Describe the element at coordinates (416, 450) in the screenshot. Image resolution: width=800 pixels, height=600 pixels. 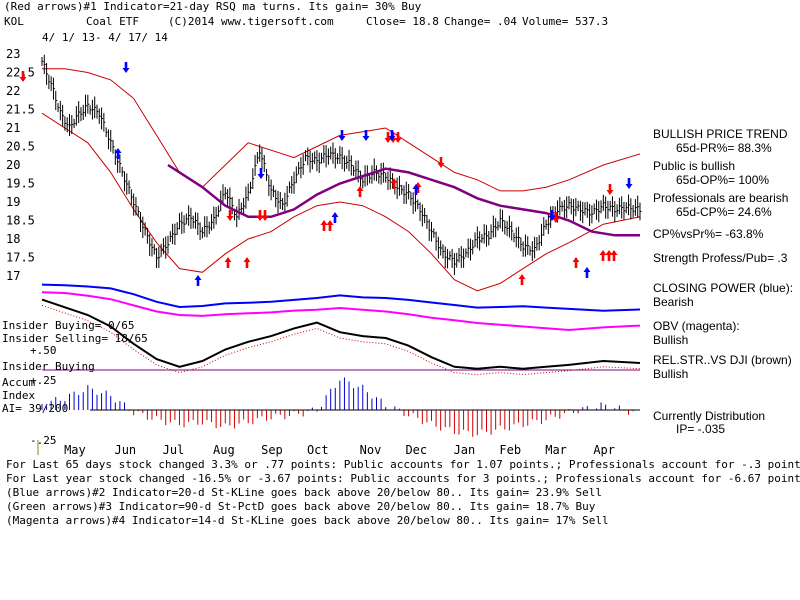
I see `x-tick-label: Dec` at that location.